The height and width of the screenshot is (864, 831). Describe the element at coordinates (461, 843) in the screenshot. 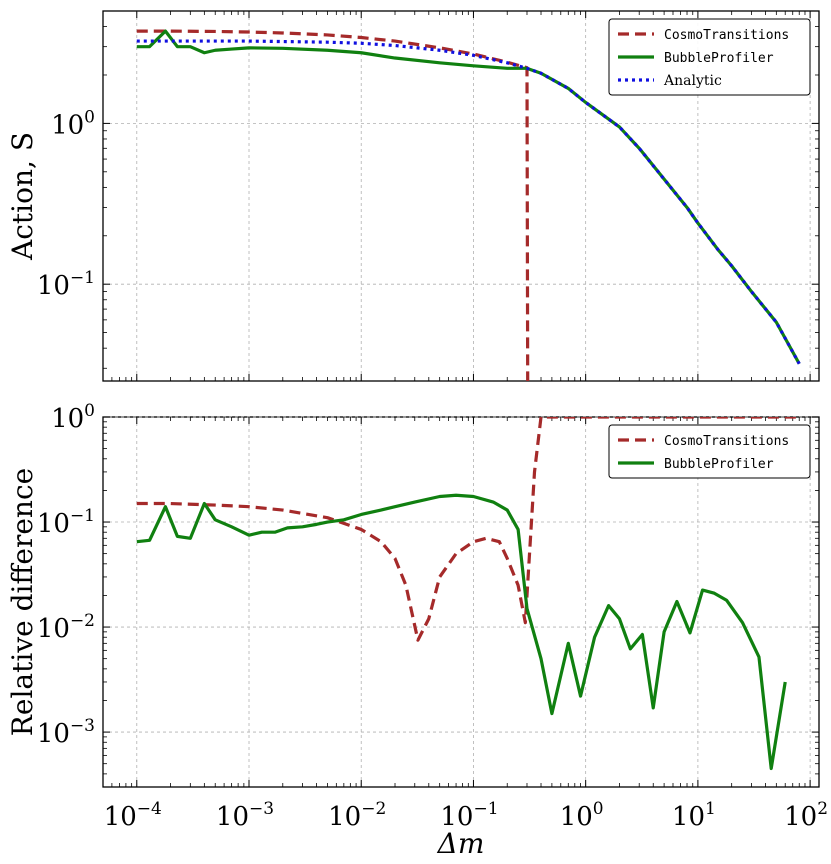

I see `x-axis-label: Δm` at that location.